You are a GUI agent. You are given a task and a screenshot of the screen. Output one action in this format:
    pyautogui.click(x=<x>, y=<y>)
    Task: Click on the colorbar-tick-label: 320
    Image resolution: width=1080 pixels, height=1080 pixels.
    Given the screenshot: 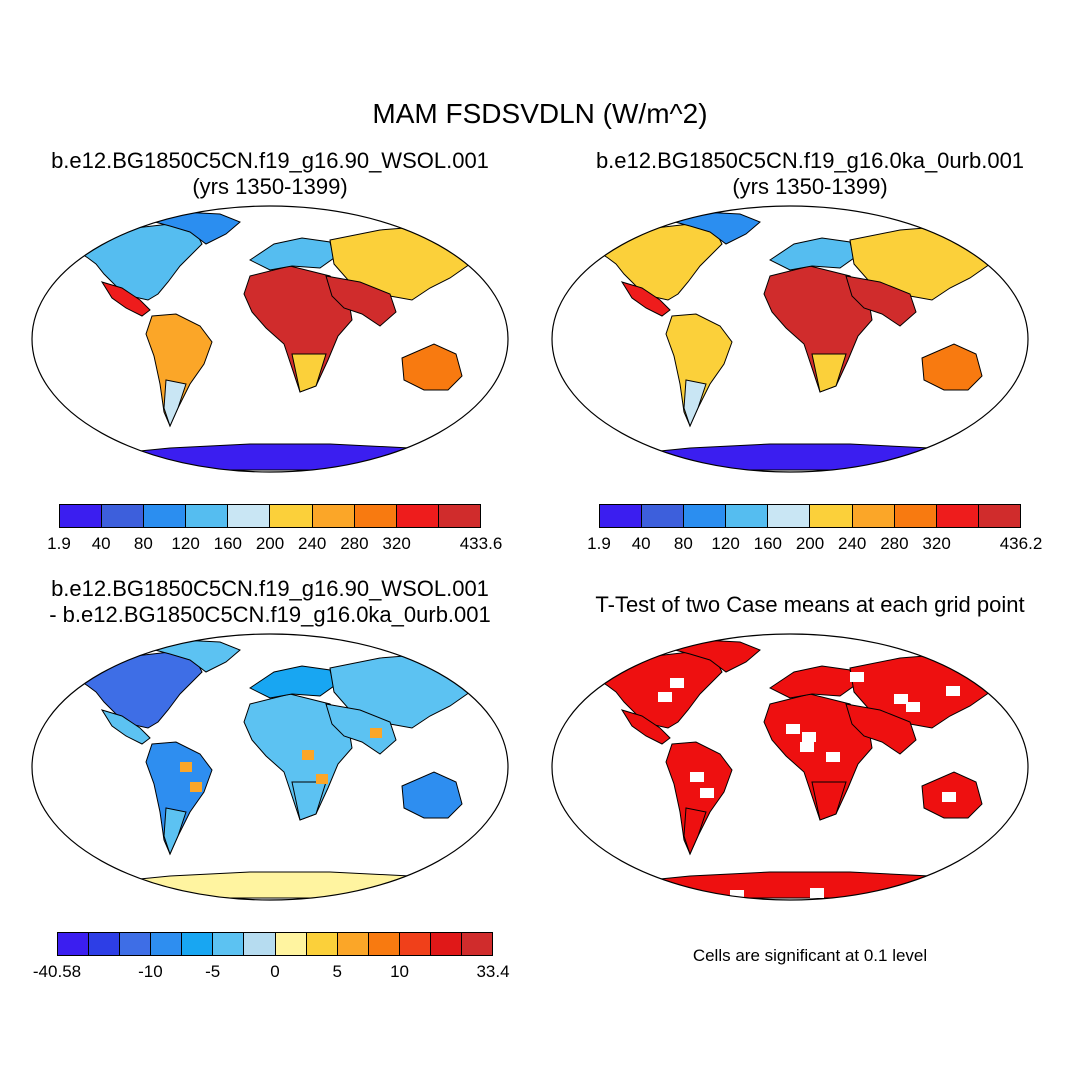 What is the action you would take?
    pyautogui.click(x=396, y=543)
    